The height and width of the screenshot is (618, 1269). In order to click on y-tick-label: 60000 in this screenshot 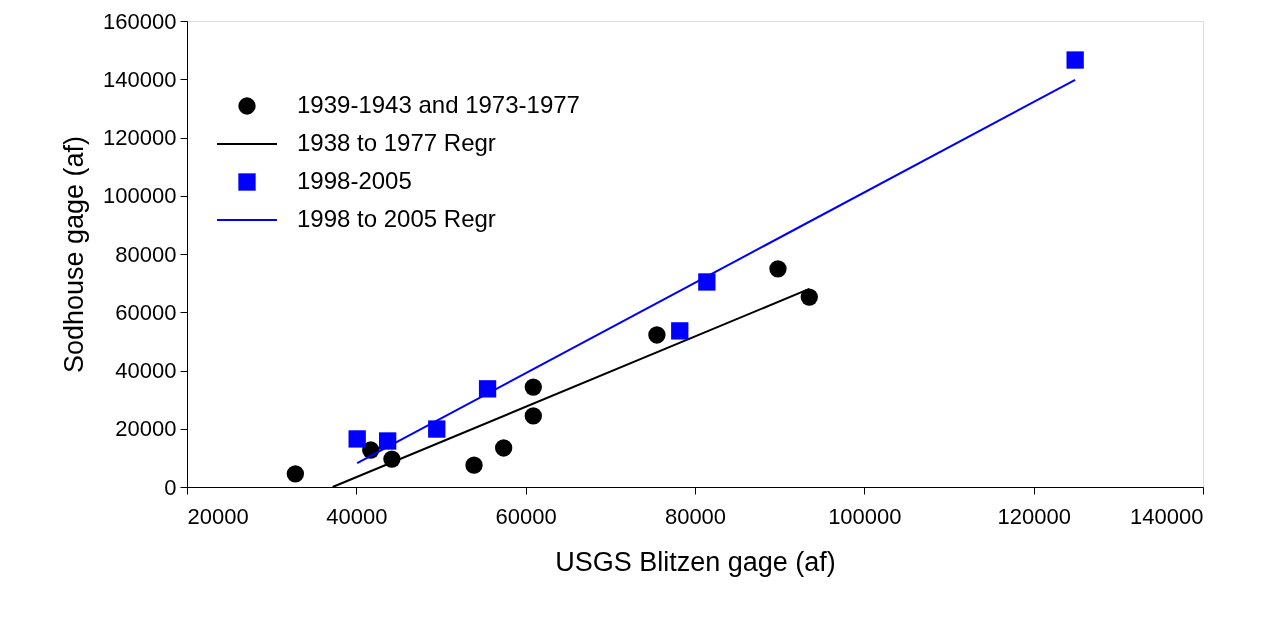, I will do `click(146, 312)`.